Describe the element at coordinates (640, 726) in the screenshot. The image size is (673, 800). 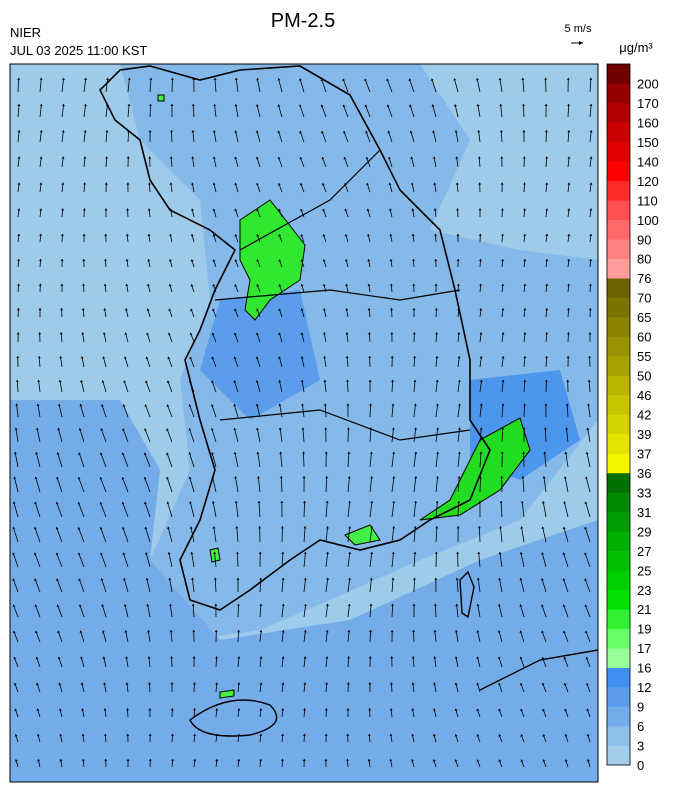
I see `colorbar-label: 6` at that location.